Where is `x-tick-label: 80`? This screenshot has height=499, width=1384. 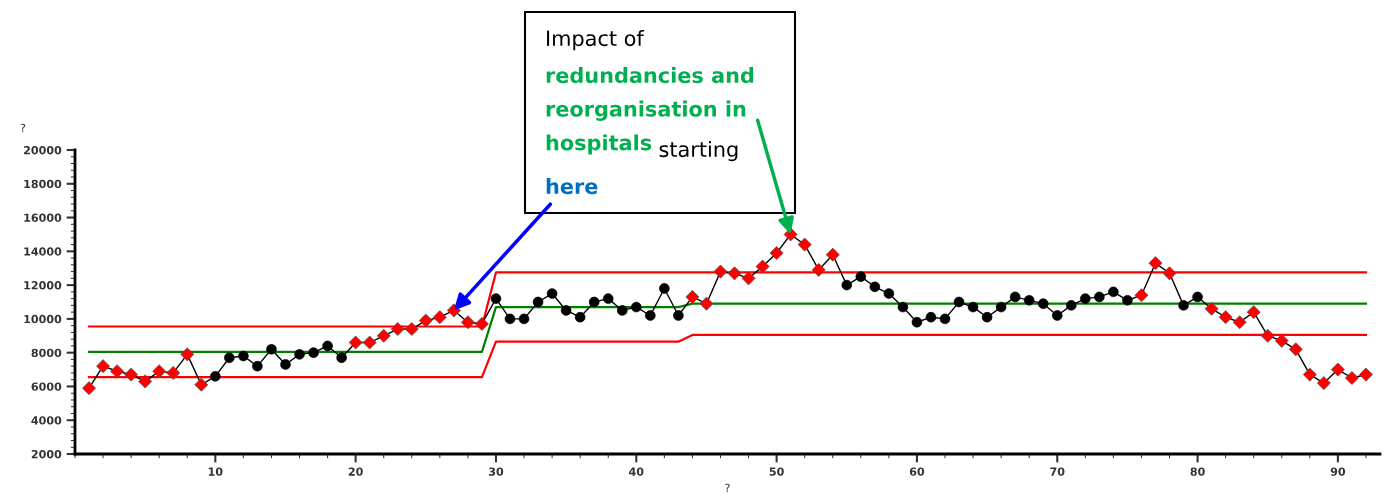
x-tick-label: 80 is located at coordinates (1197, 471).